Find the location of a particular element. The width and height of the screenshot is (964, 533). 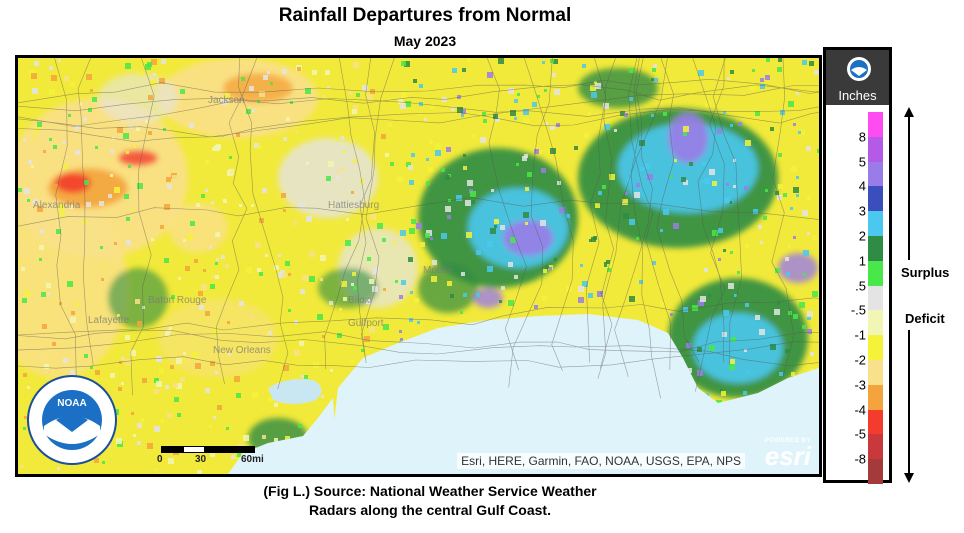

legend-color-ramp is located at coordinates (875, 298).